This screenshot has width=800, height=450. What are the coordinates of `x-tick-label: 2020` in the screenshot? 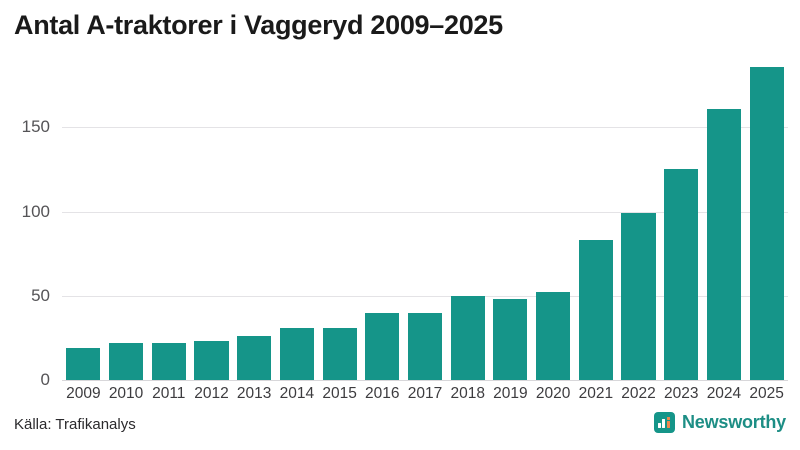 It's located at (553, 393).